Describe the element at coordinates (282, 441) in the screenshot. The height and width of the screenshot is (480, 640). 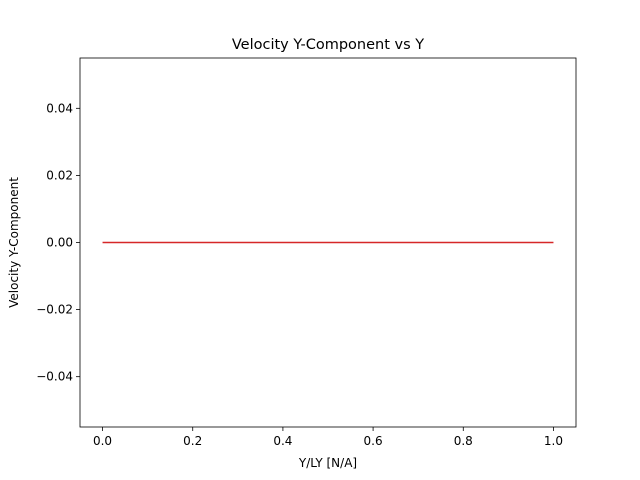
I see `x-tick-label-3: 0.4` at that location.